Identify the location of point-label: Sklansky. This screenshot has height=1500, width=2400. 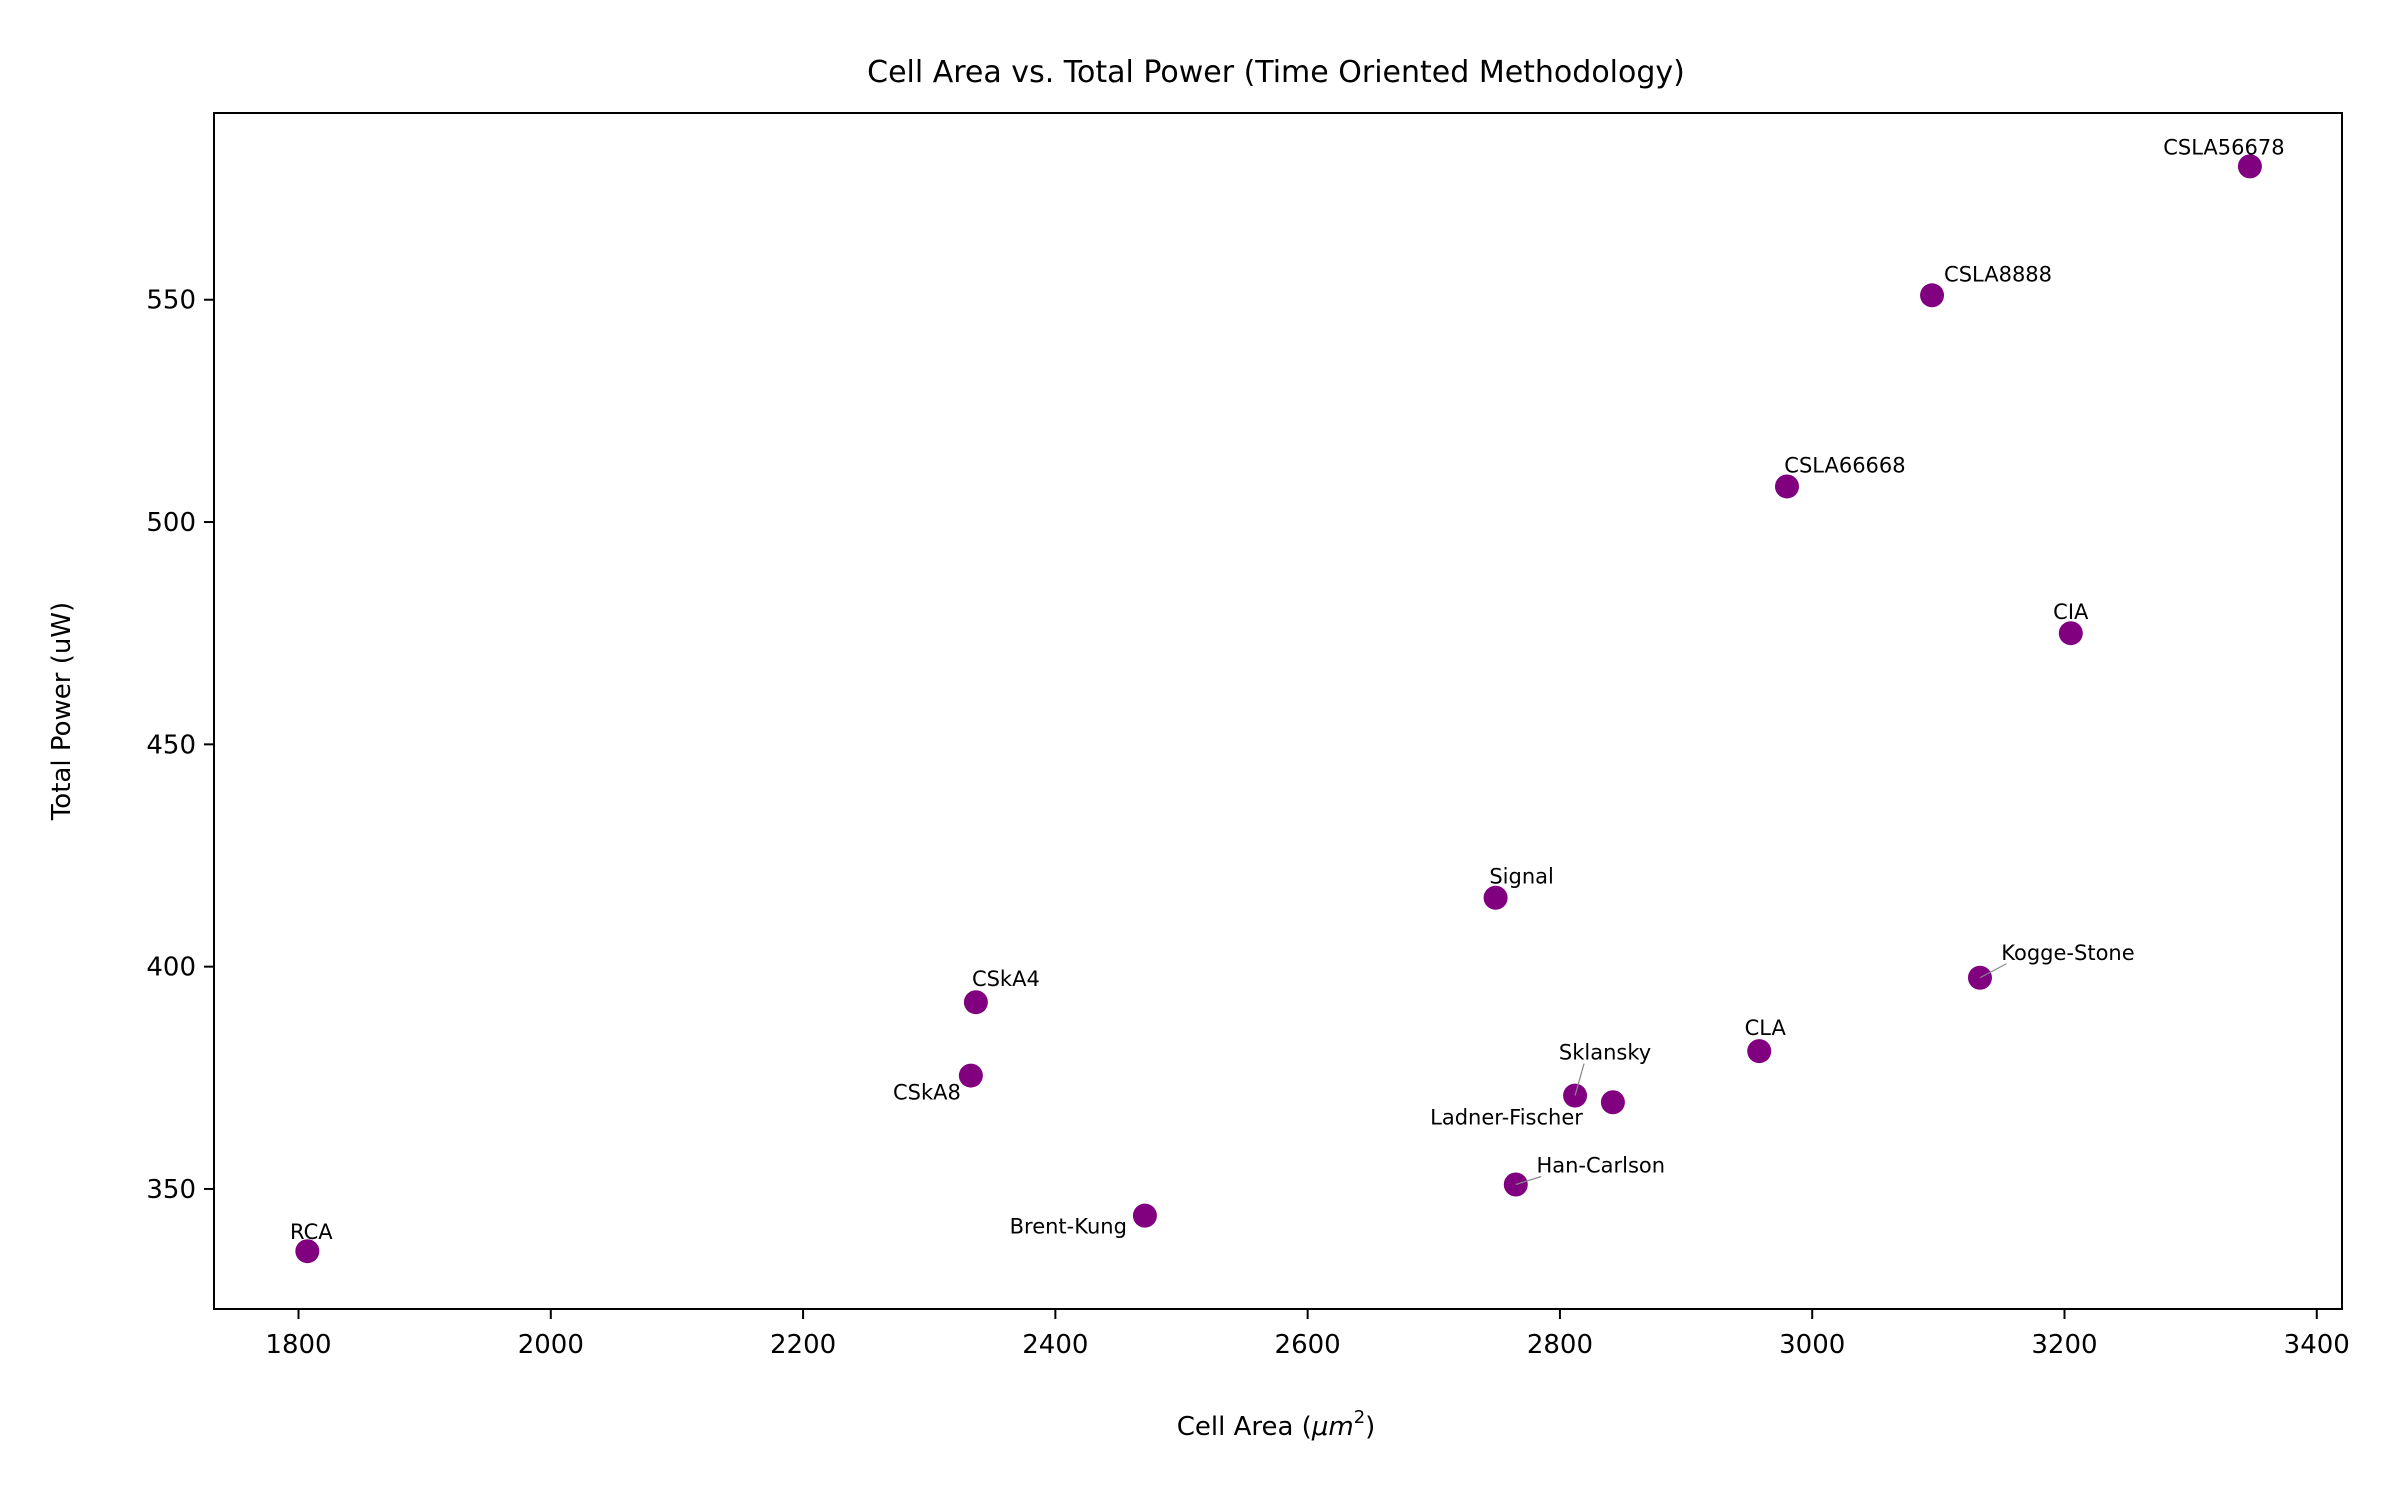
(1605, 1053).